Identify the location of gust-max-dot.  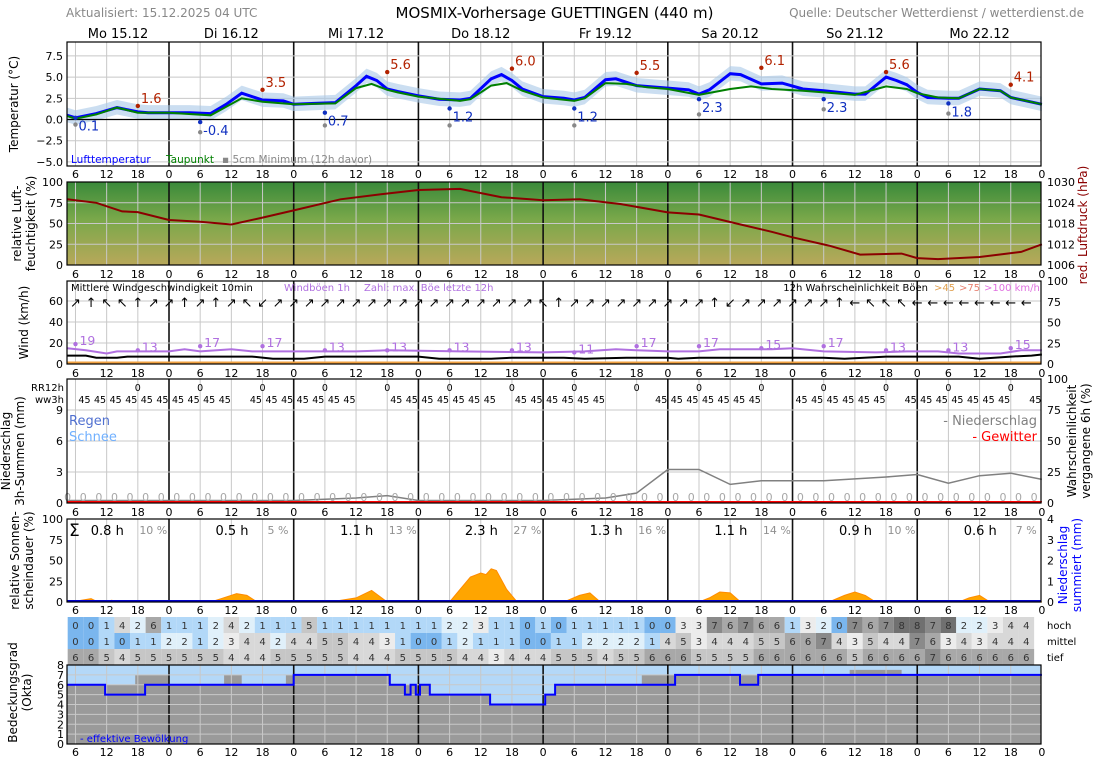
(823, 346).